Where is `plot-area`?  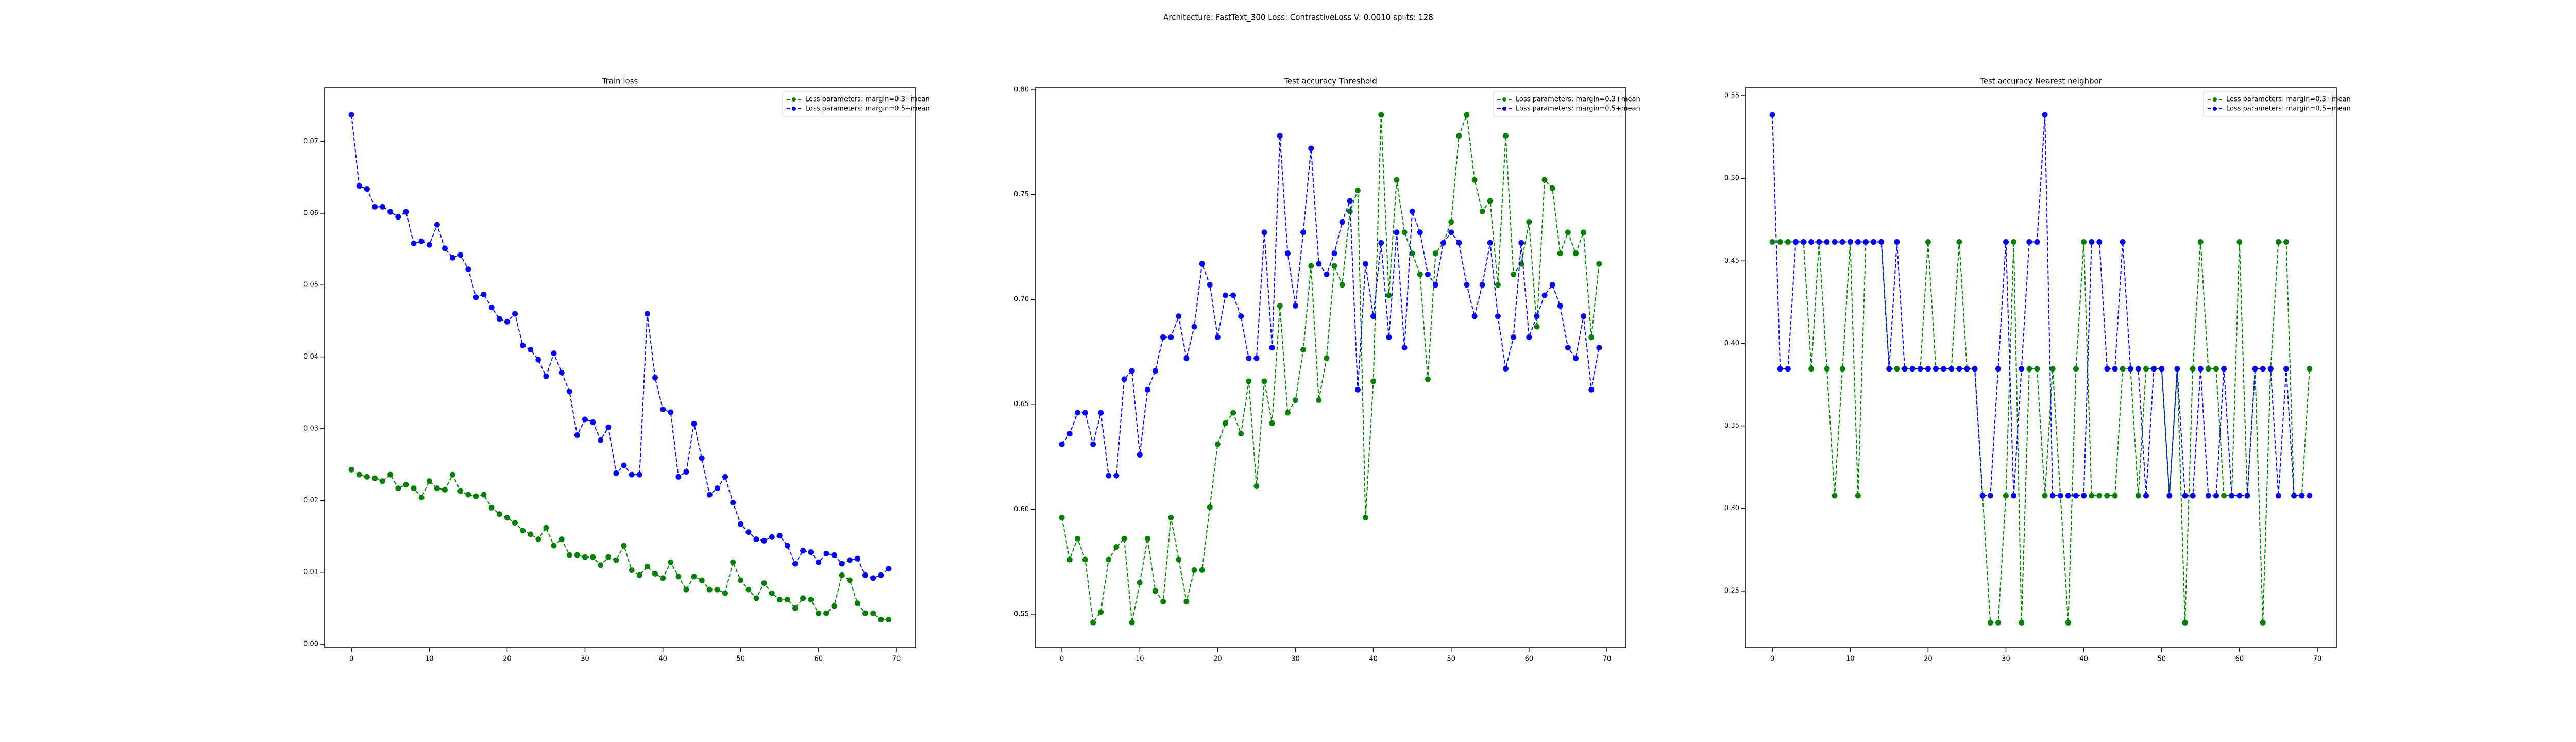
plot-area is located at coordinates (1330, 369).